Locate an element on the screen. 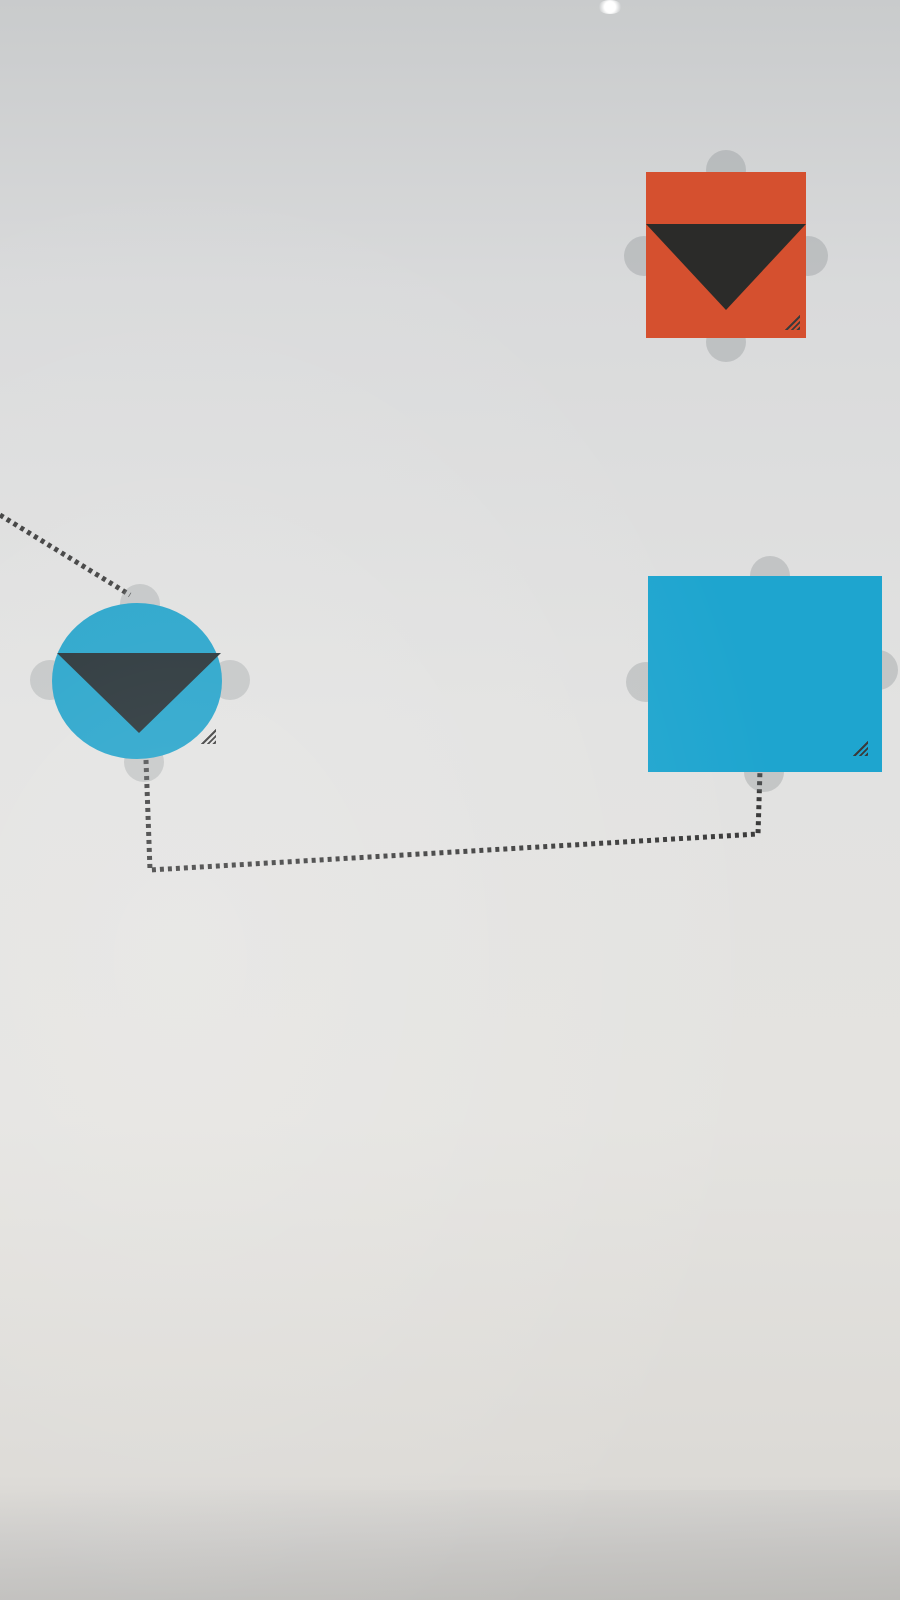  connector-offscreen-to-circle is located at coordinates (66, 555).